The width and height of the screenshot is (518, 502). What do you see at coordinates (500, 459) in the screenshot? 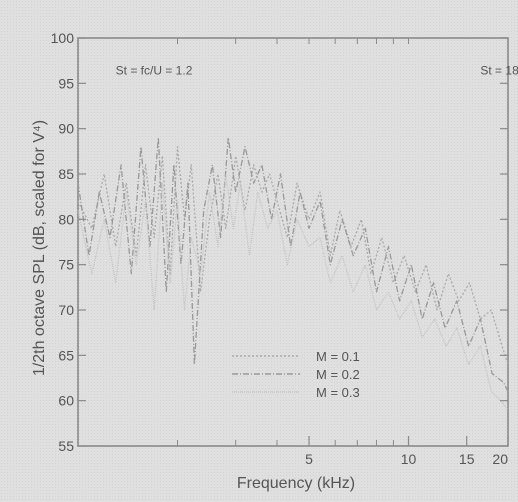
I see `x-tick-label: 20` at bounding box center [500, 459].